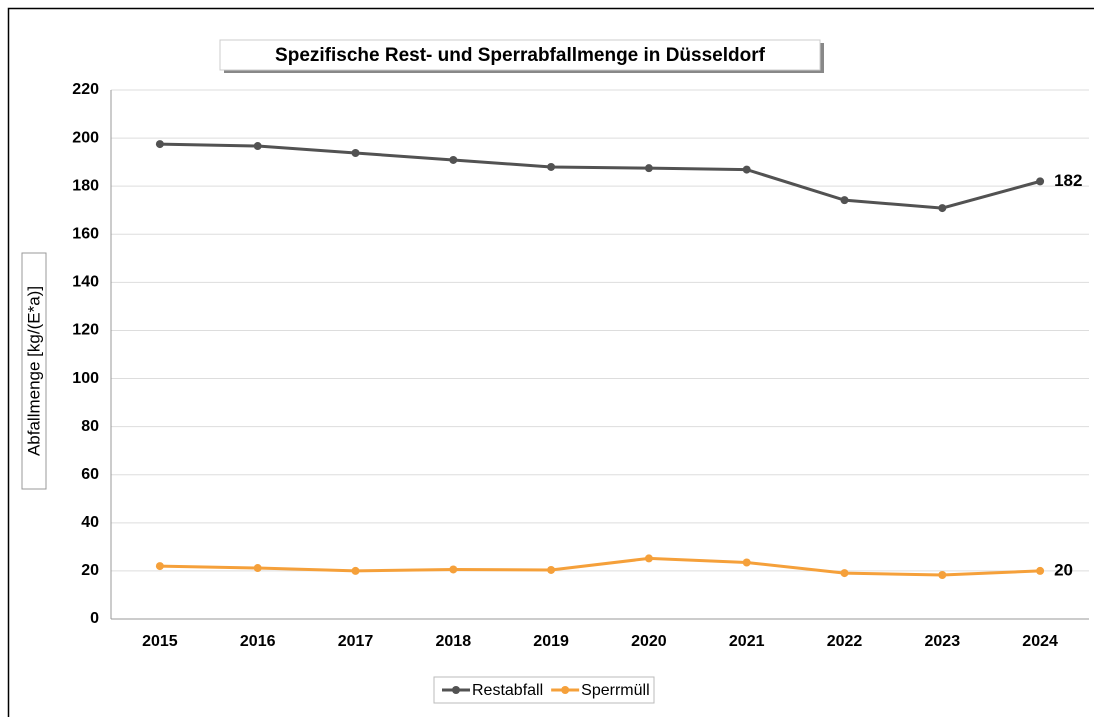  Describe the element at coordinates (649, 641) in the screenshot. I see `x-tick-label: 2020` at that location.